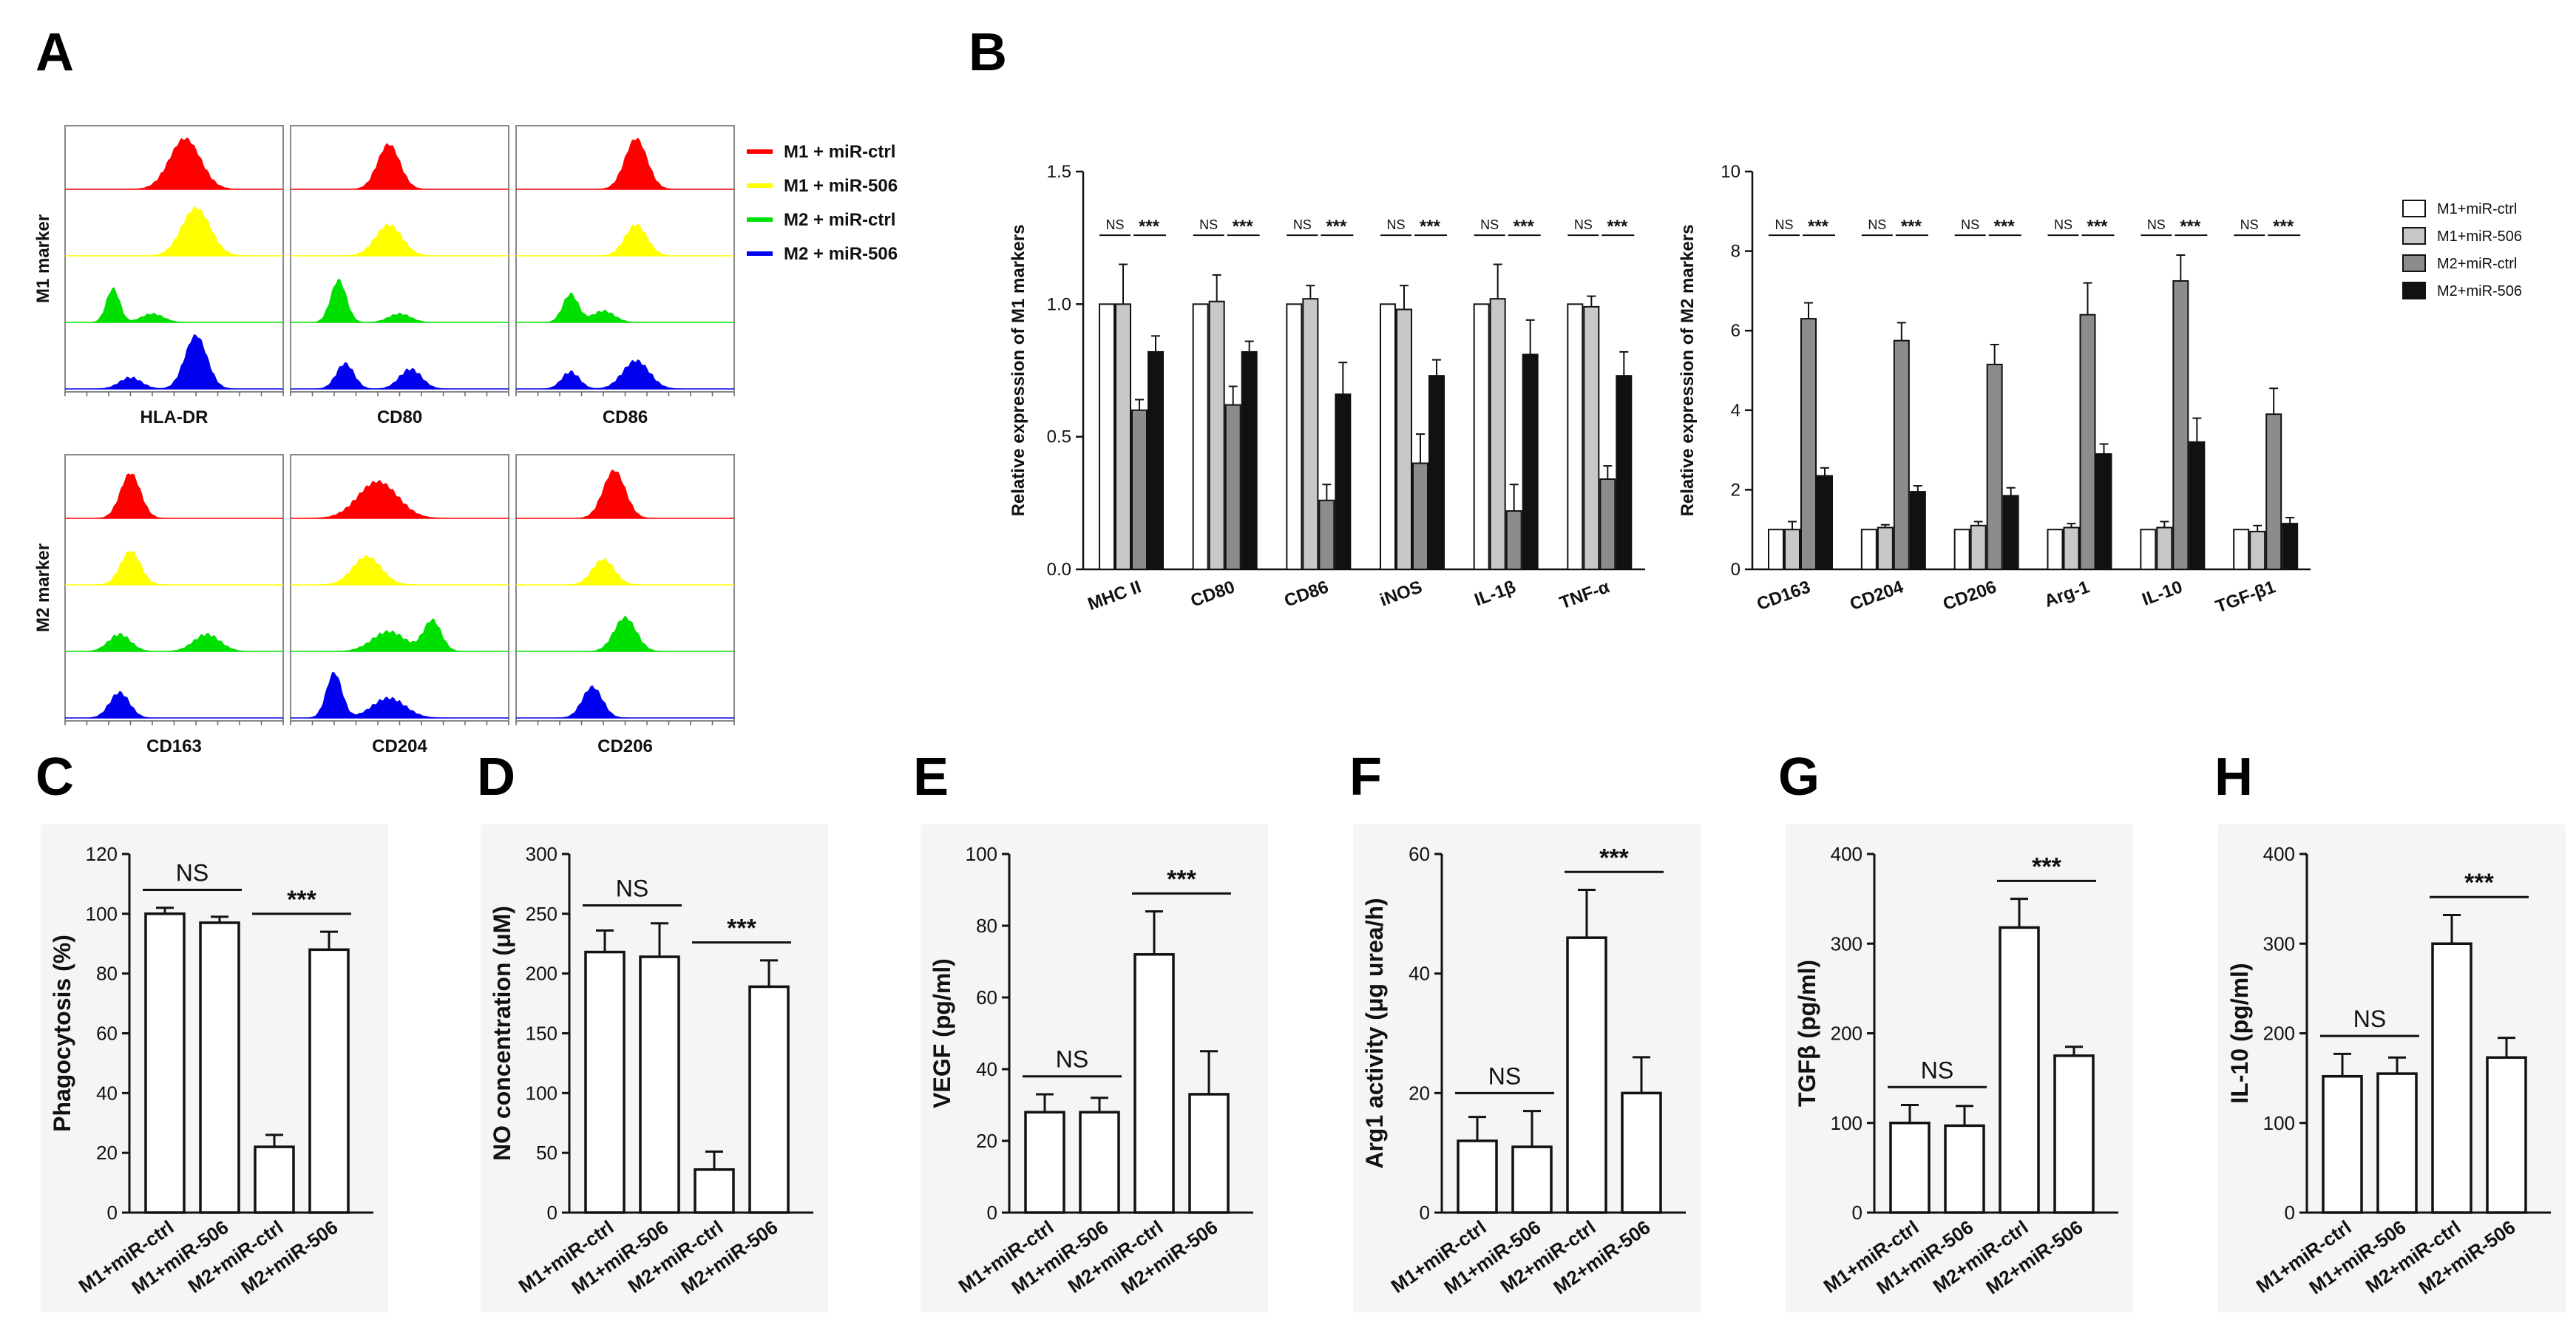 The image size is (2576, 1342). What do you see at coordinates (2414, 290) in the screenshot?
I see `legend-swatch` at bounding box center [2414, 290].